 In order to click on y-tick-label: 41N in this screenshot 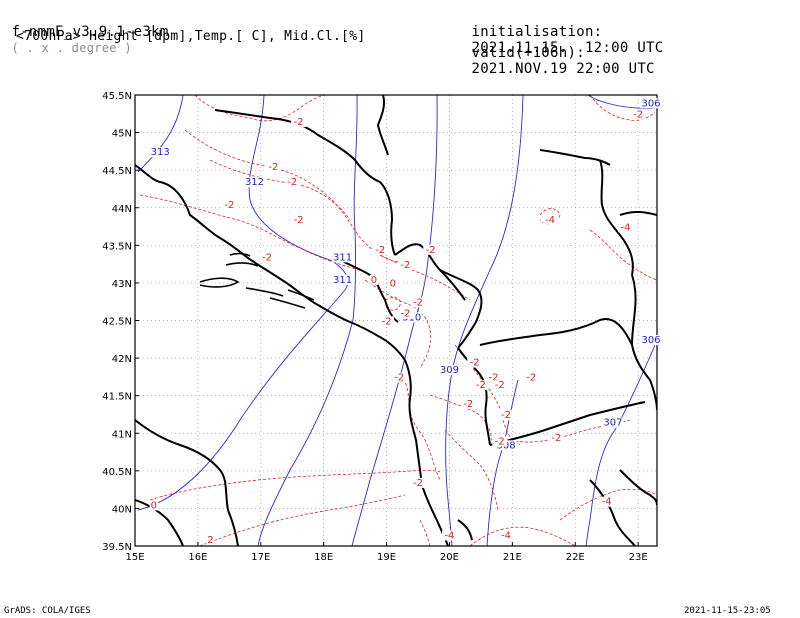, I will do `click(122, 434)`.